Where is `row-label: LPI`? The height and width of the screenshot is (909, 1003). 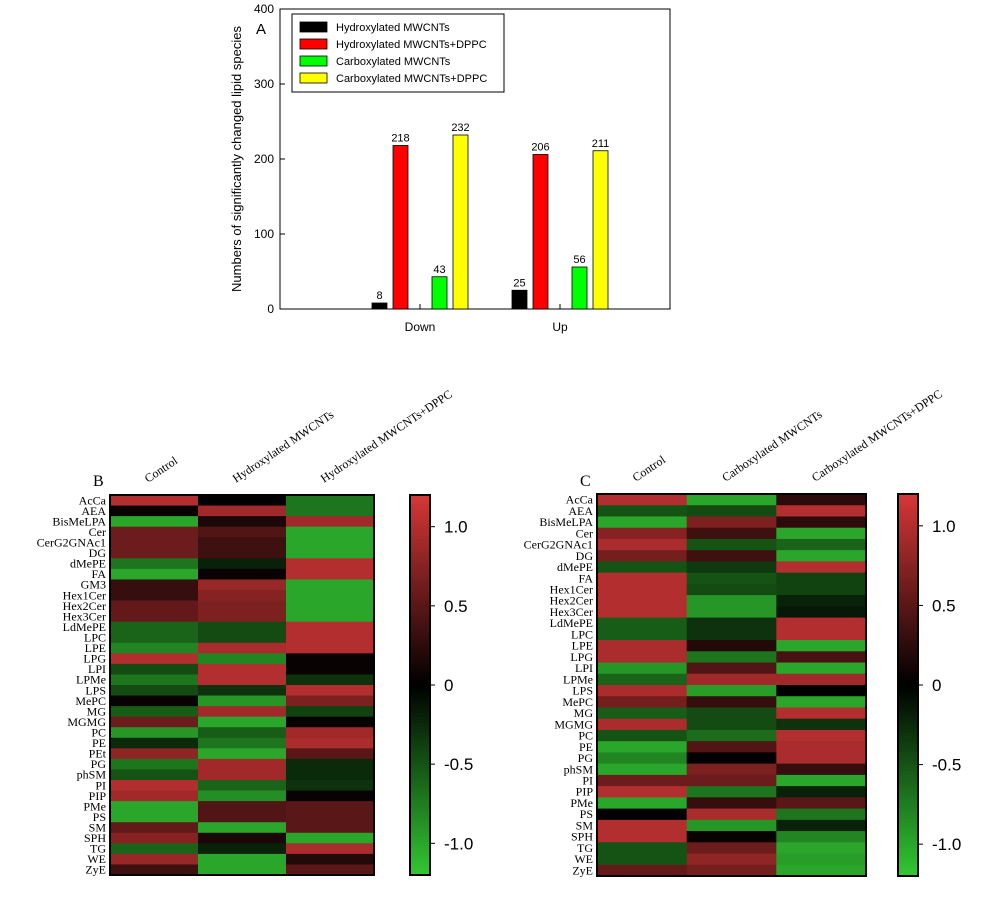
row-label: LPI is located at coordinates (97, 669).